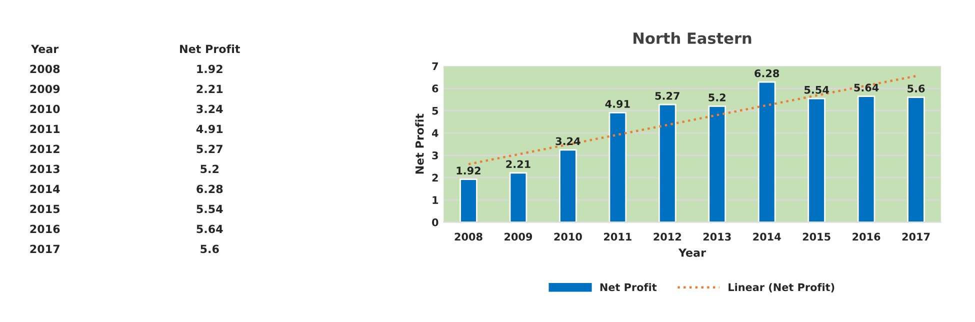 This screenshot has width=975, height=322. I want to click on data-label: 2.21, so click(518, 164).